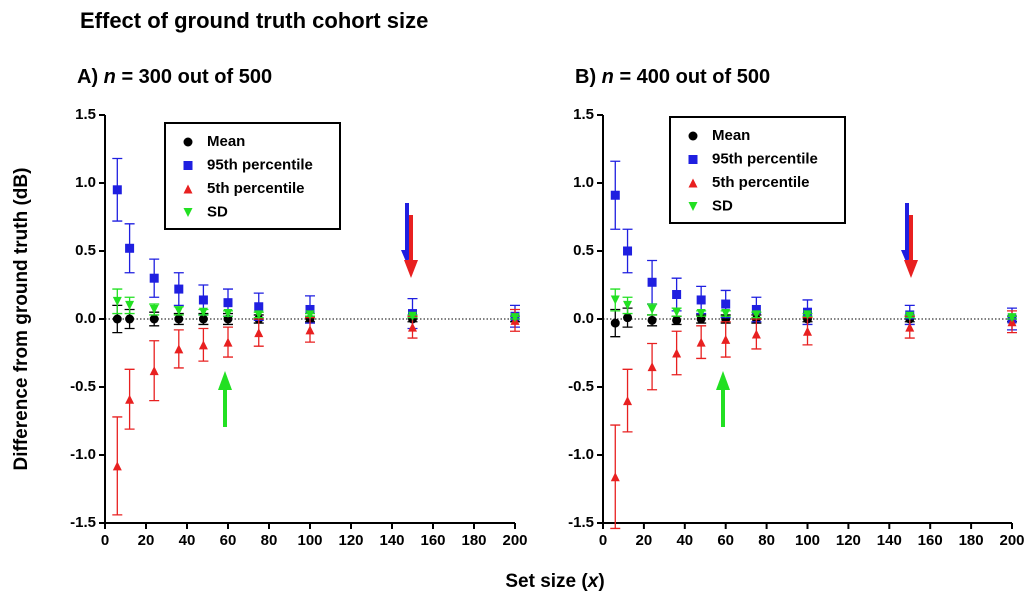 This screenshot has width=1027, height=596. Describe the element at coordinates (588, 77) in the screenshot. I see `panel-title-part: B)` at that location.